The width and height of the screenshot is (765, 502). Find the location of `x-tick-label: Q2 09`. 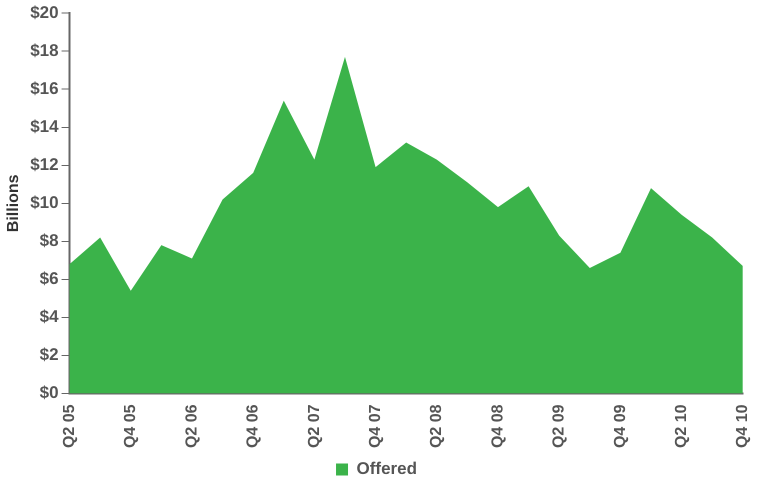

x-tick-label: Q2 09 is located at coordinates (559, 426).